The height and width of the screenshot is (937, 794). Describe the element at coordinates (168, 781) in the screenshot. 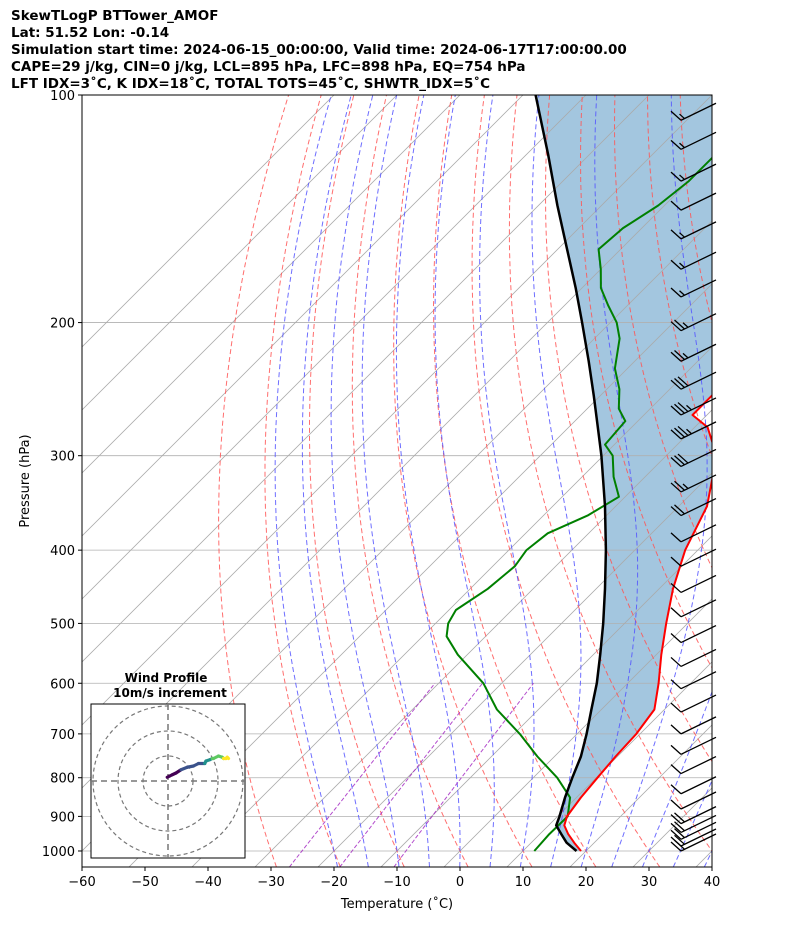

I see `hodograph-ring` at that location.